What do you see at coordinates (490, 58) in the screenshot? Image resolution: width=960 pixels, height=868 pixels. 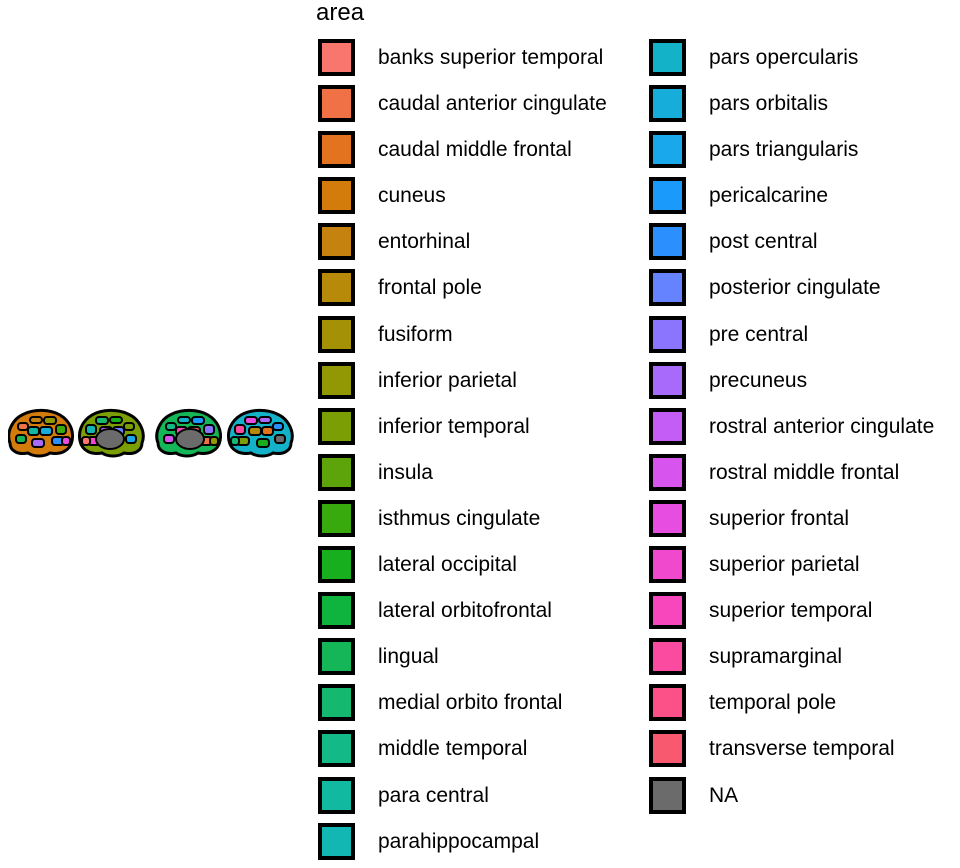 I see `legend-label: banks superior temporal` at bounding box center [490, 58].